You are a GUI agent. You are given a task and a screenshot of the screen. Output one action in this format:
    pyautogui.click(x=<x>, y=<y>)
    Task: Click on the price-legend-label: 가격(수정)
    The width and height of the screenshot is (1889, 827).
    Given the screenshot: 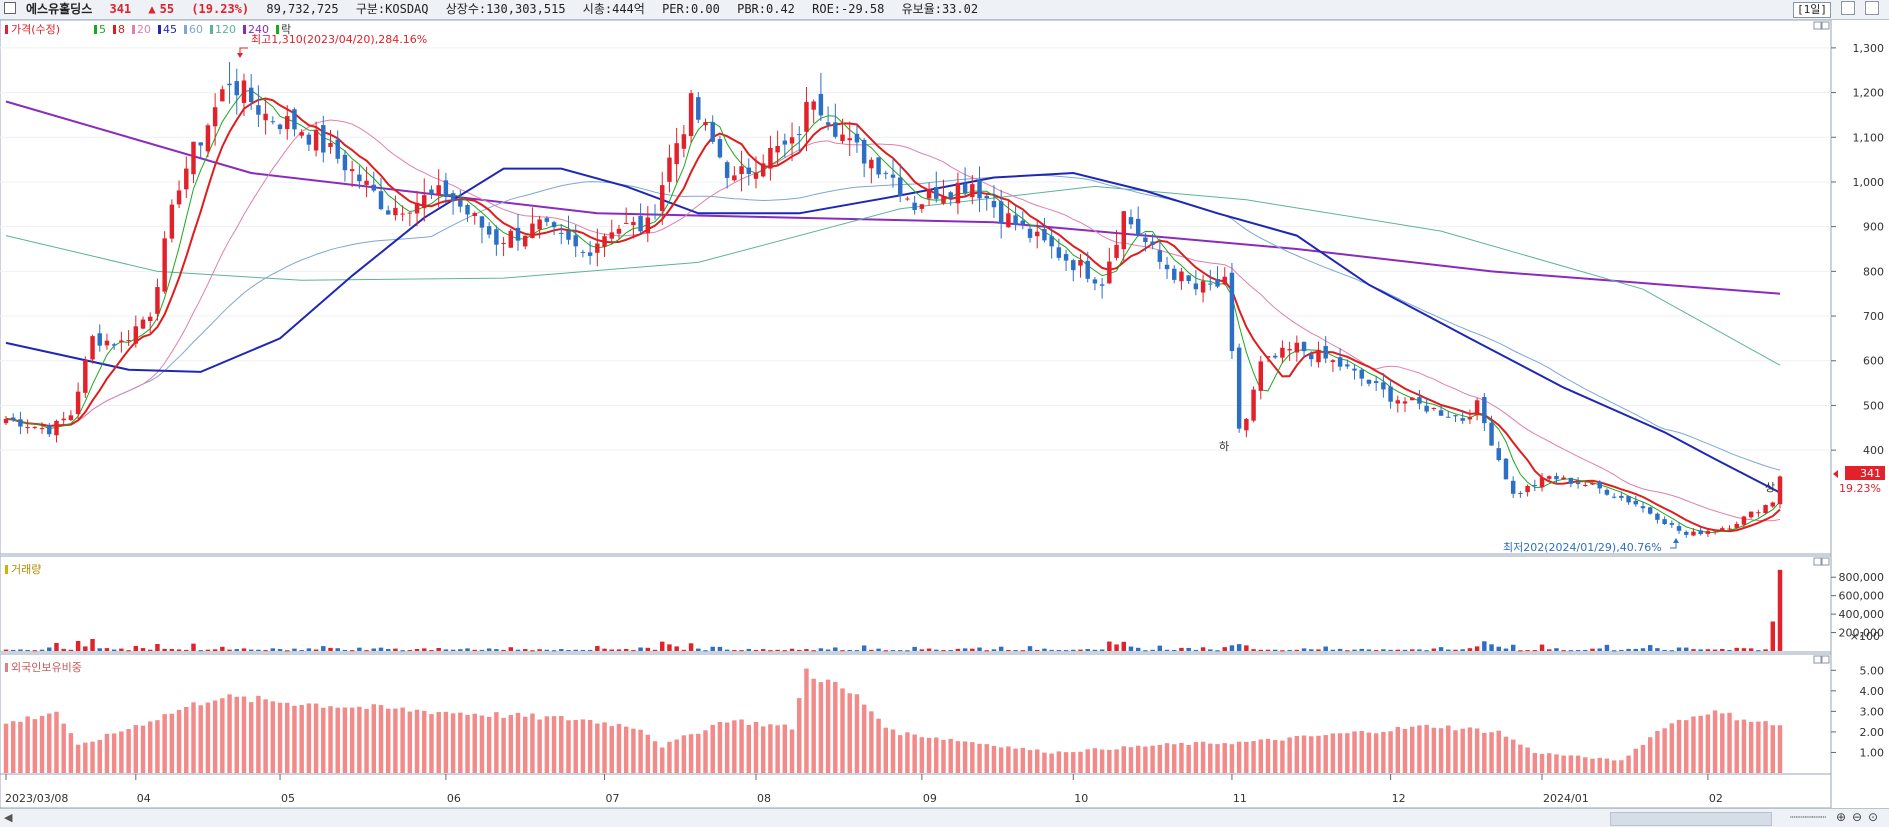 What is the action you would take?
    pyautogui.click(x=35, y=29)
    